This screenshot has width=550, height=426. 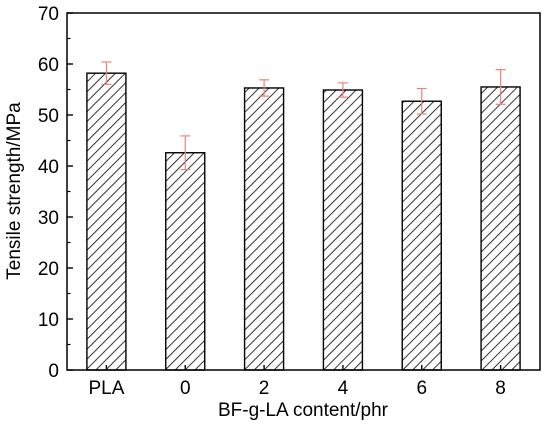 What do you see at coordinates (48, 65) in the screenshot?
I see `y-tick-label: 60` at bounding box center [48, 65].